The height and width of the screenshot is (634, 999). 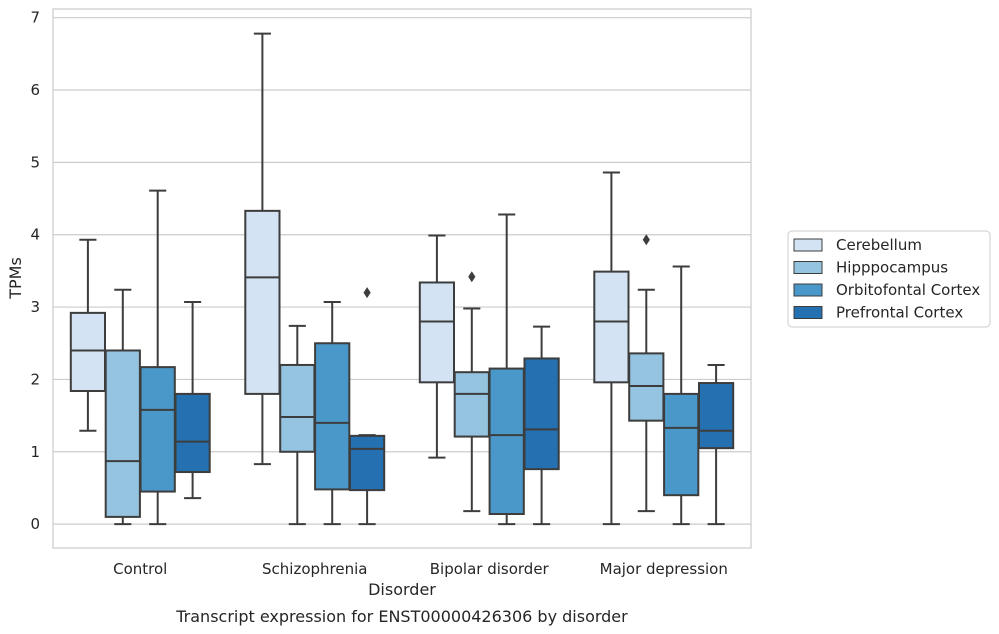 What do you see at coordinates (35, 271) in the screenshot?
I see `y-axis-ticks: 0 1 2 3 4 5 6 7` at bounding box center [35, 271].